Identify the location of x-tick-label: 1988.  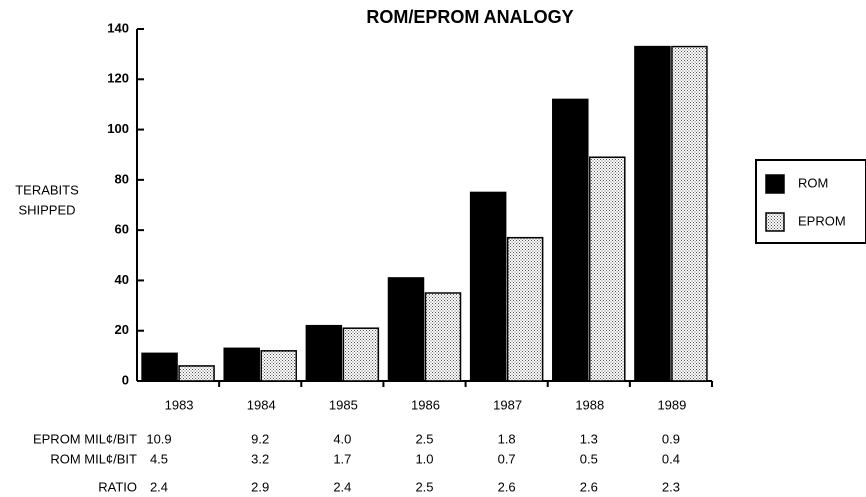
(589, 404).